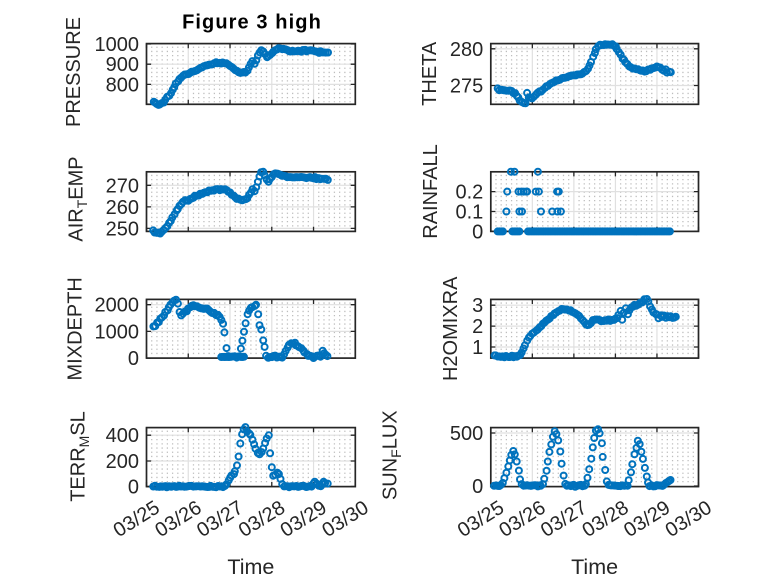 The width and height of the screenshot is (778, 583). I want to click on svg-text: 2000, so click(117, 306).